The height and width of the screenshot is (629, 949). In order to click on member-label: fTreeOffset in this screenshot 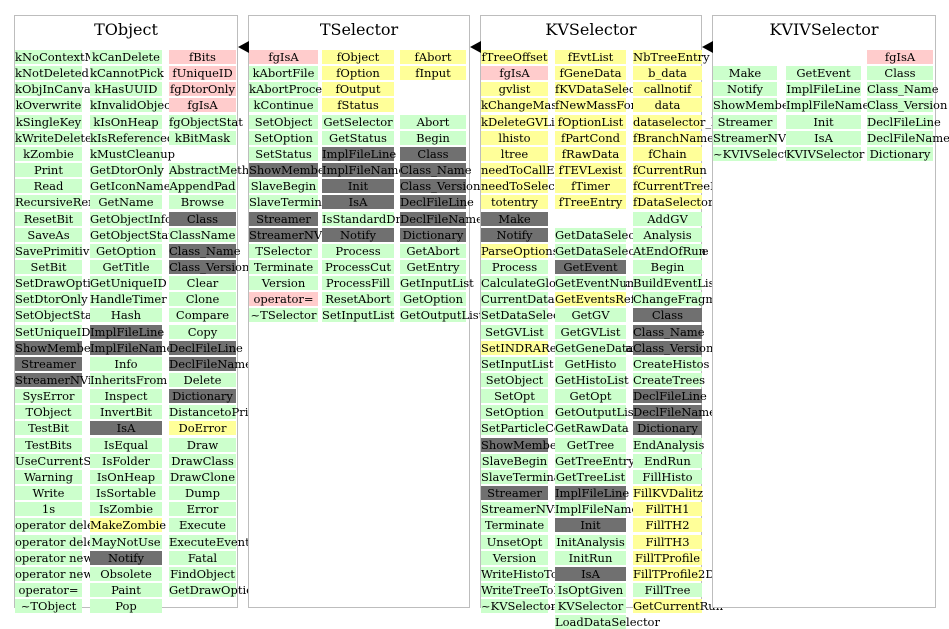, I will do `click(514, 57)`.